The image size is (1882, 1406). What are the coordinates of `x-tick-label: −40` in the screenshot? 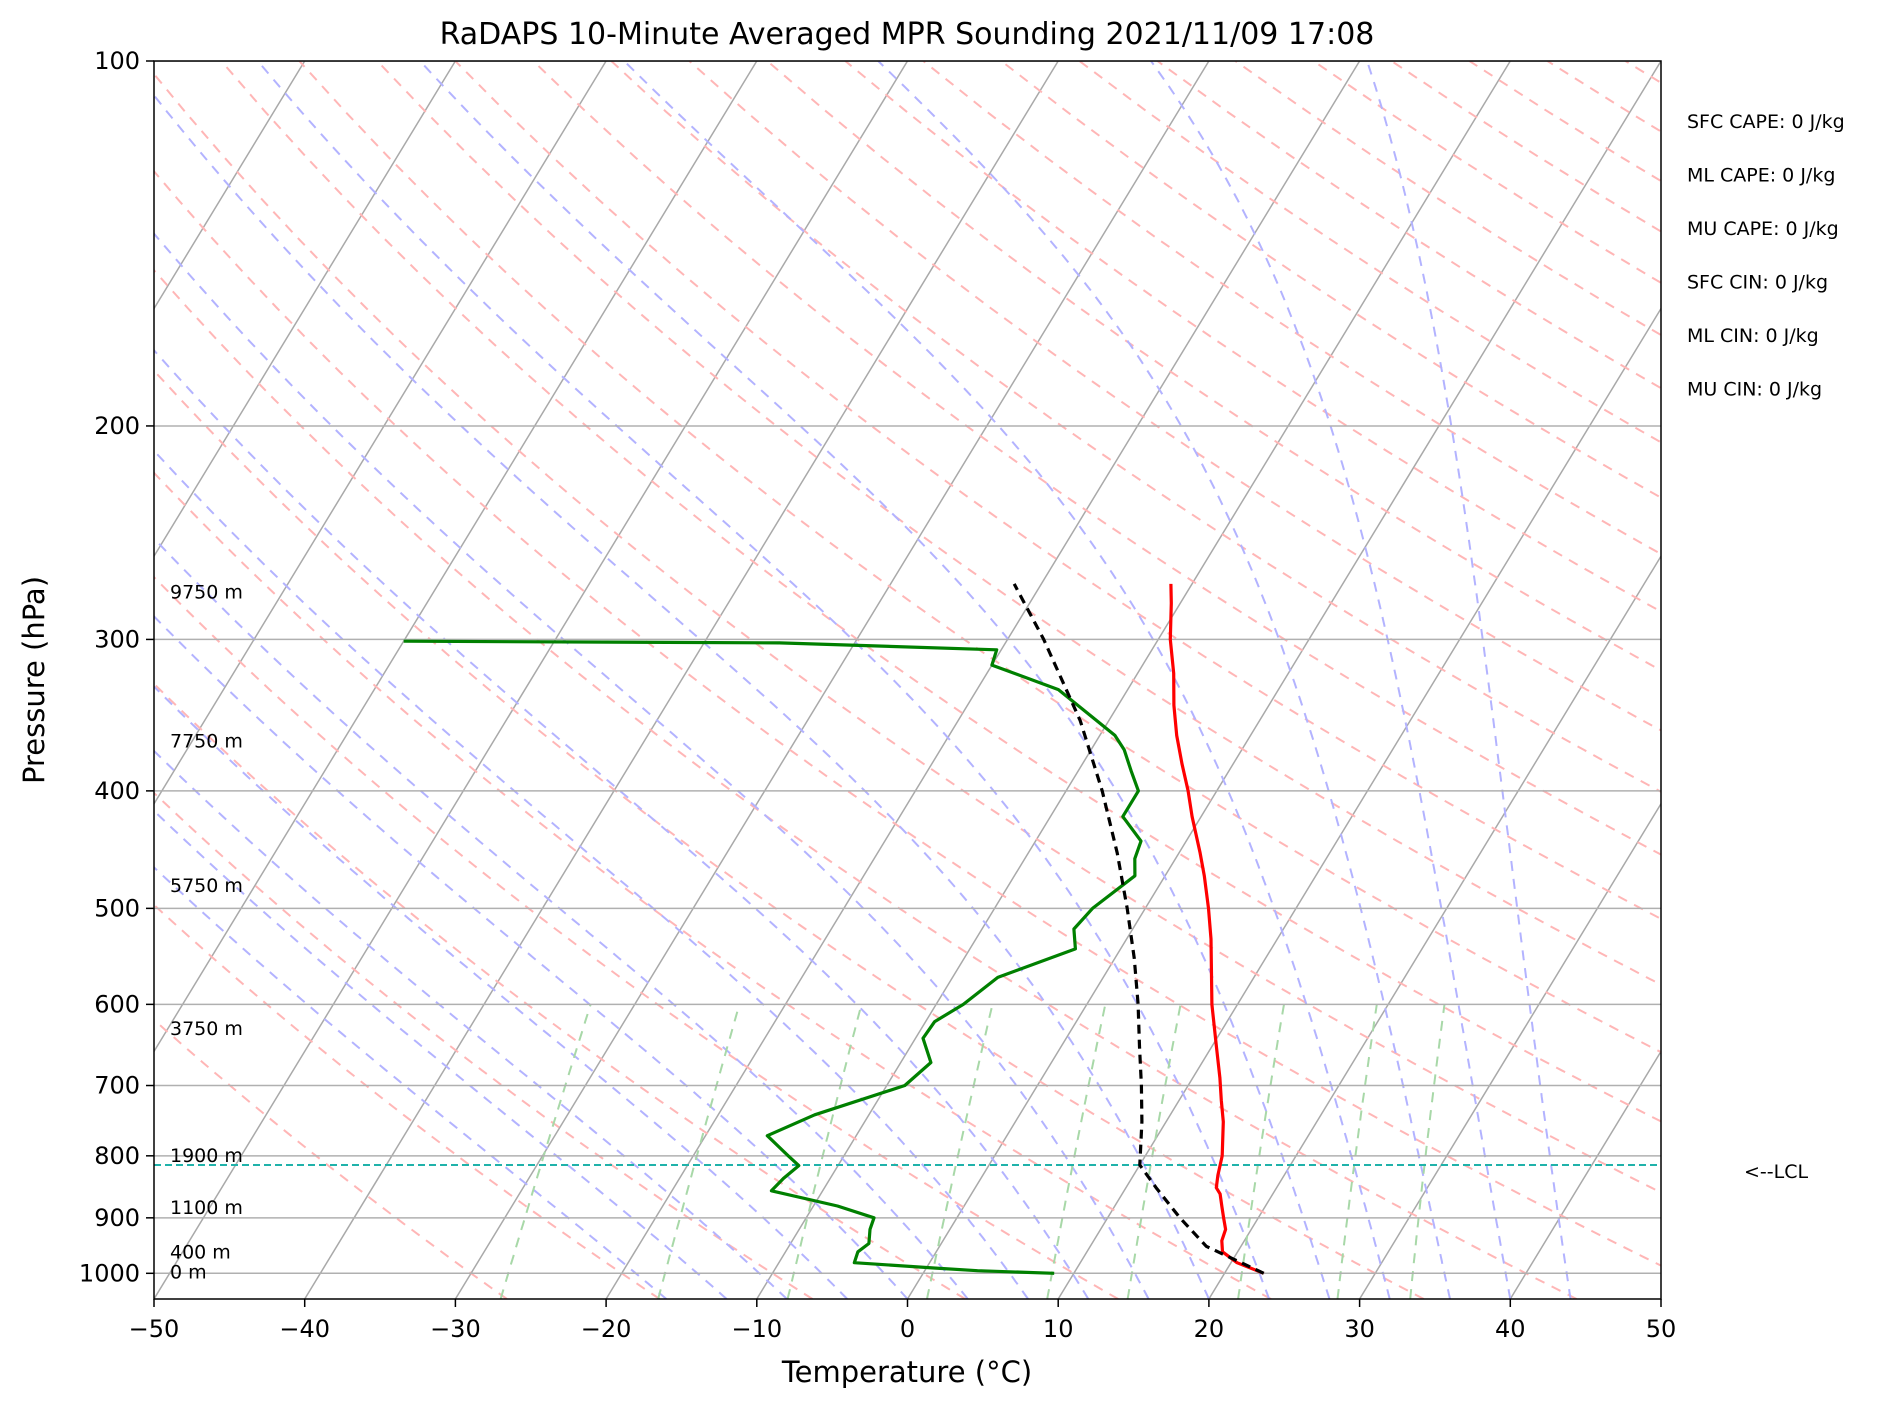 It's located at (304, 1329).